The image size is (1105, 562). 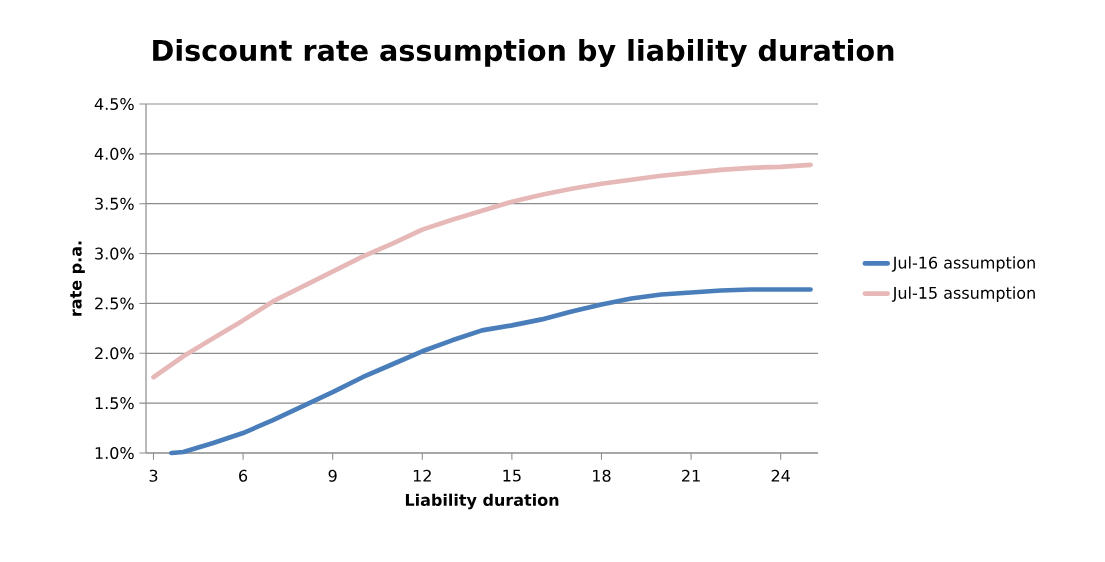 I want to click on y-axis-title: rate p.a., so click(x=77, y=278).